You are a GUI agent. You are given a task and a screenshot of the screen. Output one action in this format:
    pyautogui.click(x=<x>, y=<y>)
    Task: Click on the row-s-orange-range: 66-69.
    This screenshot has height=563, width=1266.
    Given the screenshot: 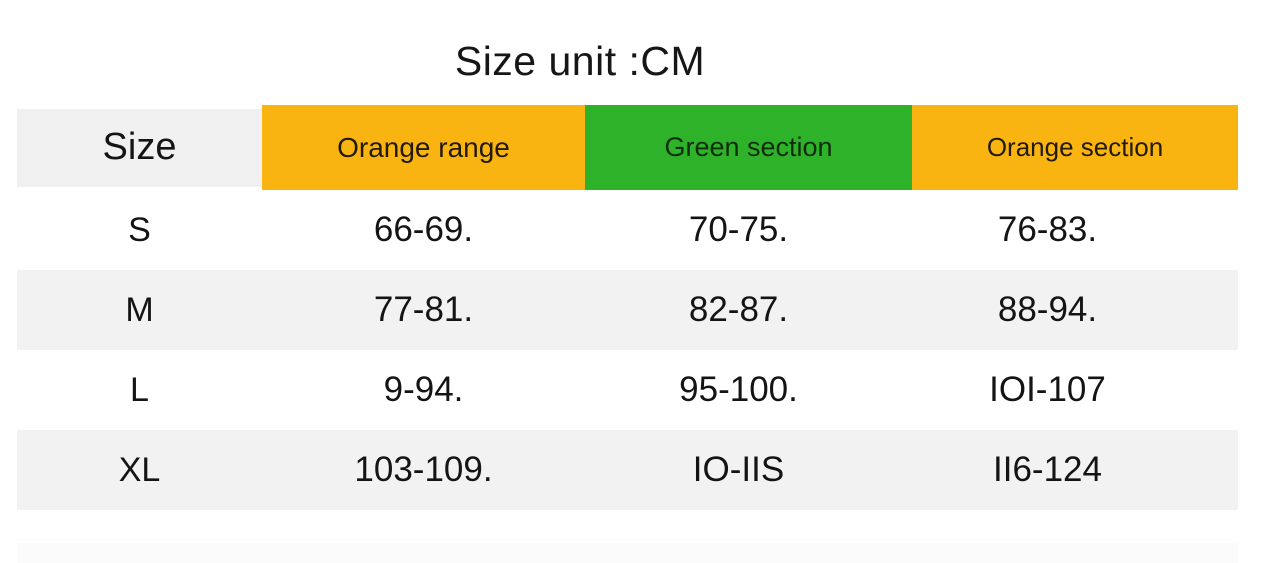 What is the action you would take?
    pyautogui.click(x=423, y=229)
    